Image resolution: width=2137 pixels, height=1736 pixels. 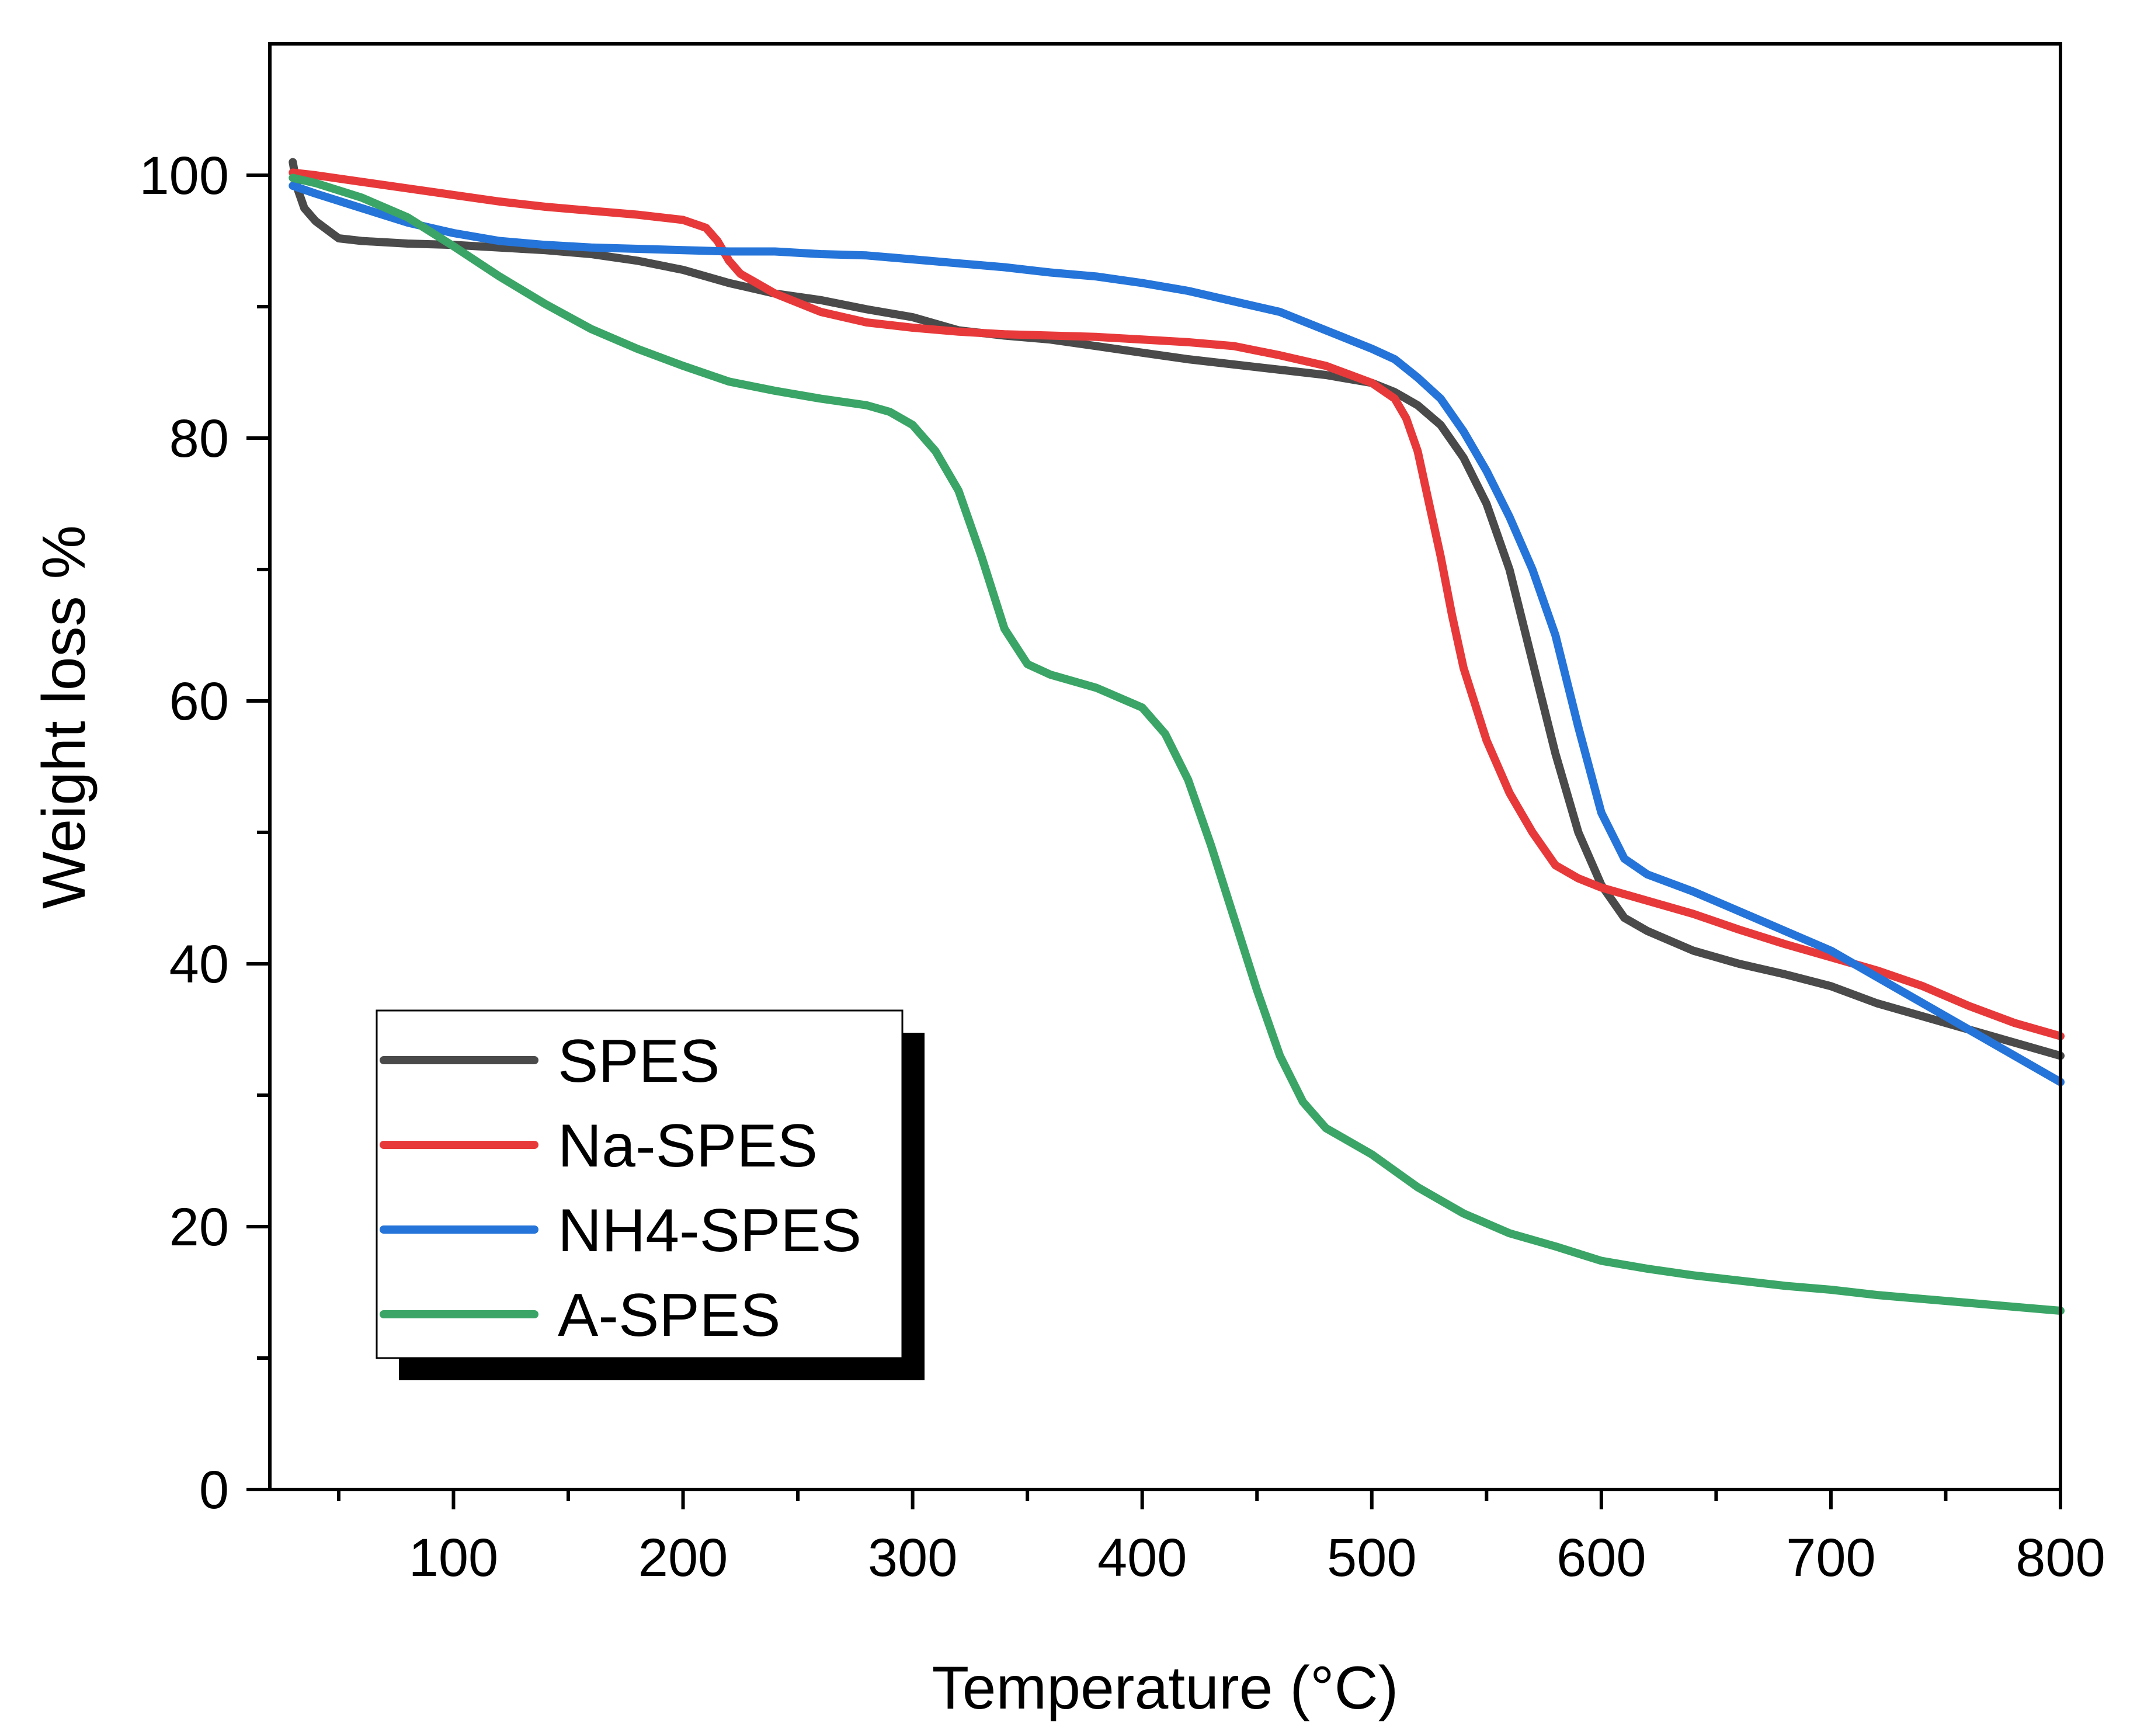 What do you see at coordinates (1831, 1558) in the screenshot?
I see `x-tick-label-700: 700` at bounding box center [1831, 1558].